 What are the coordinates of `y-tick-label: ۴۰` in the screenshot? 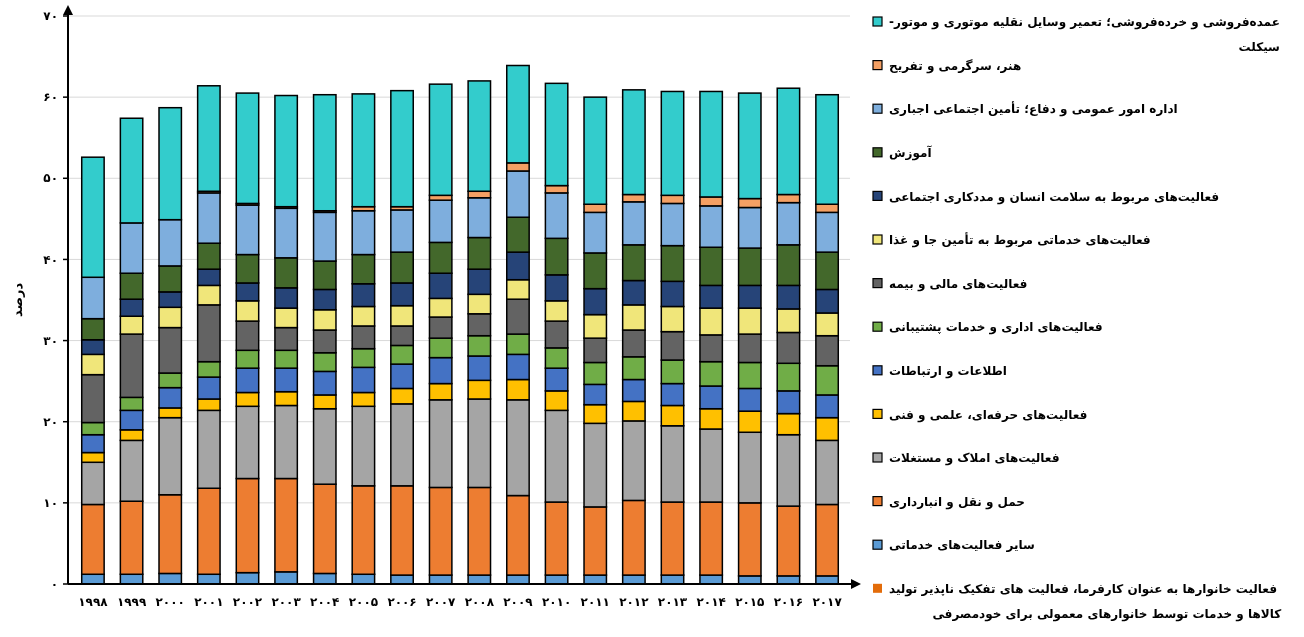 It's located at (50, 259).